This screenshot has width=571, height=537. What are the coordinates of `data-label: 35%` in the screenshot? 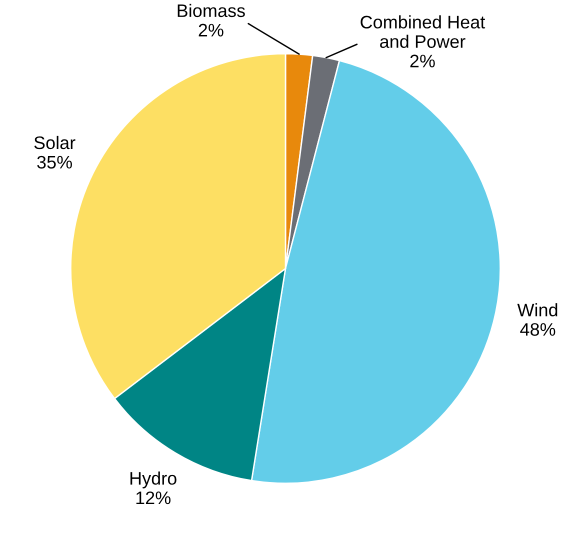 It's located at (54, 162).